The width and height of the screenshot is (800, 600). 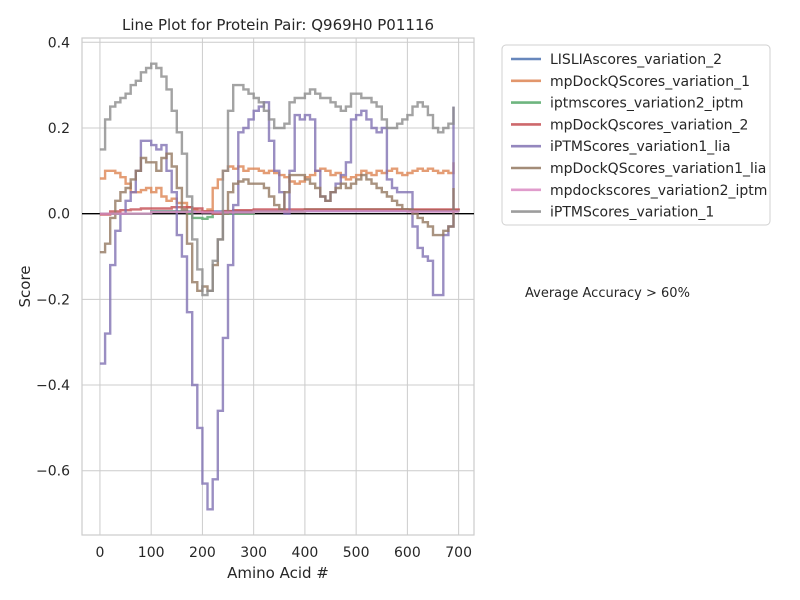 What do you see at coordinates (356, 553) in the screenshot?
I see `x-tick-label: 500` at bounding box center [356, 553].